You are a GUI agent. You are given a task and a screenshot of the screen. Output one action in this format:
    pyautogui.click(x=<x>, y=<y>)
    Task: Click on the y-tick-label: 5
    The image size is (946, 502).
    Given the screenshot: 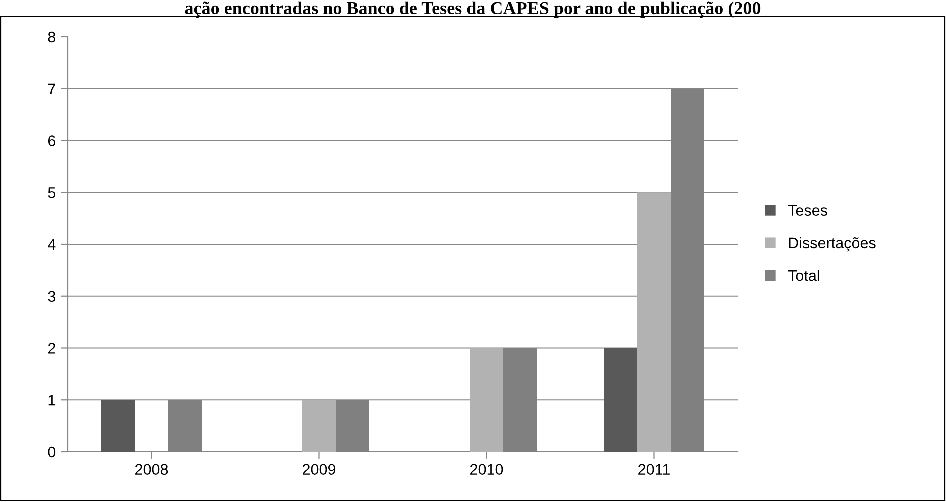 What is the action you would take?
    pyautogui.click(x=52, y=193)
    